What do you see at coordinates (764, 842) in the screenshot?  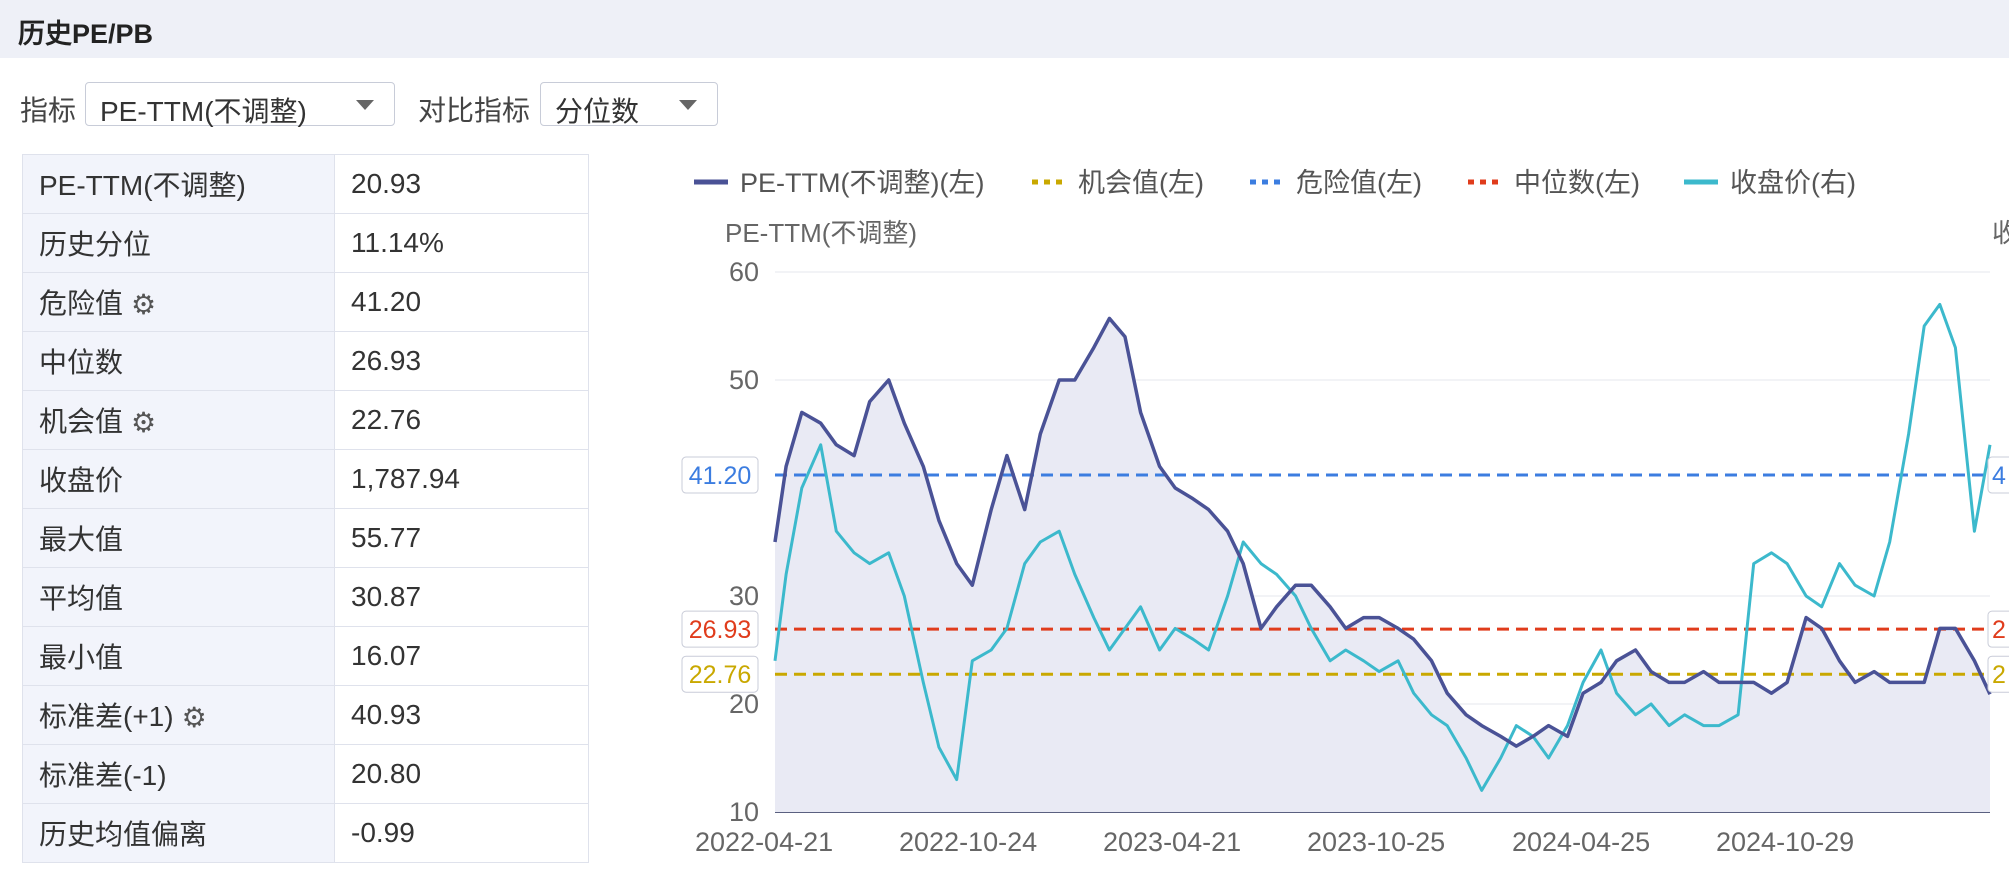 I see `x-tick-label: 2022-04-21` at bounding box center [764, 842].